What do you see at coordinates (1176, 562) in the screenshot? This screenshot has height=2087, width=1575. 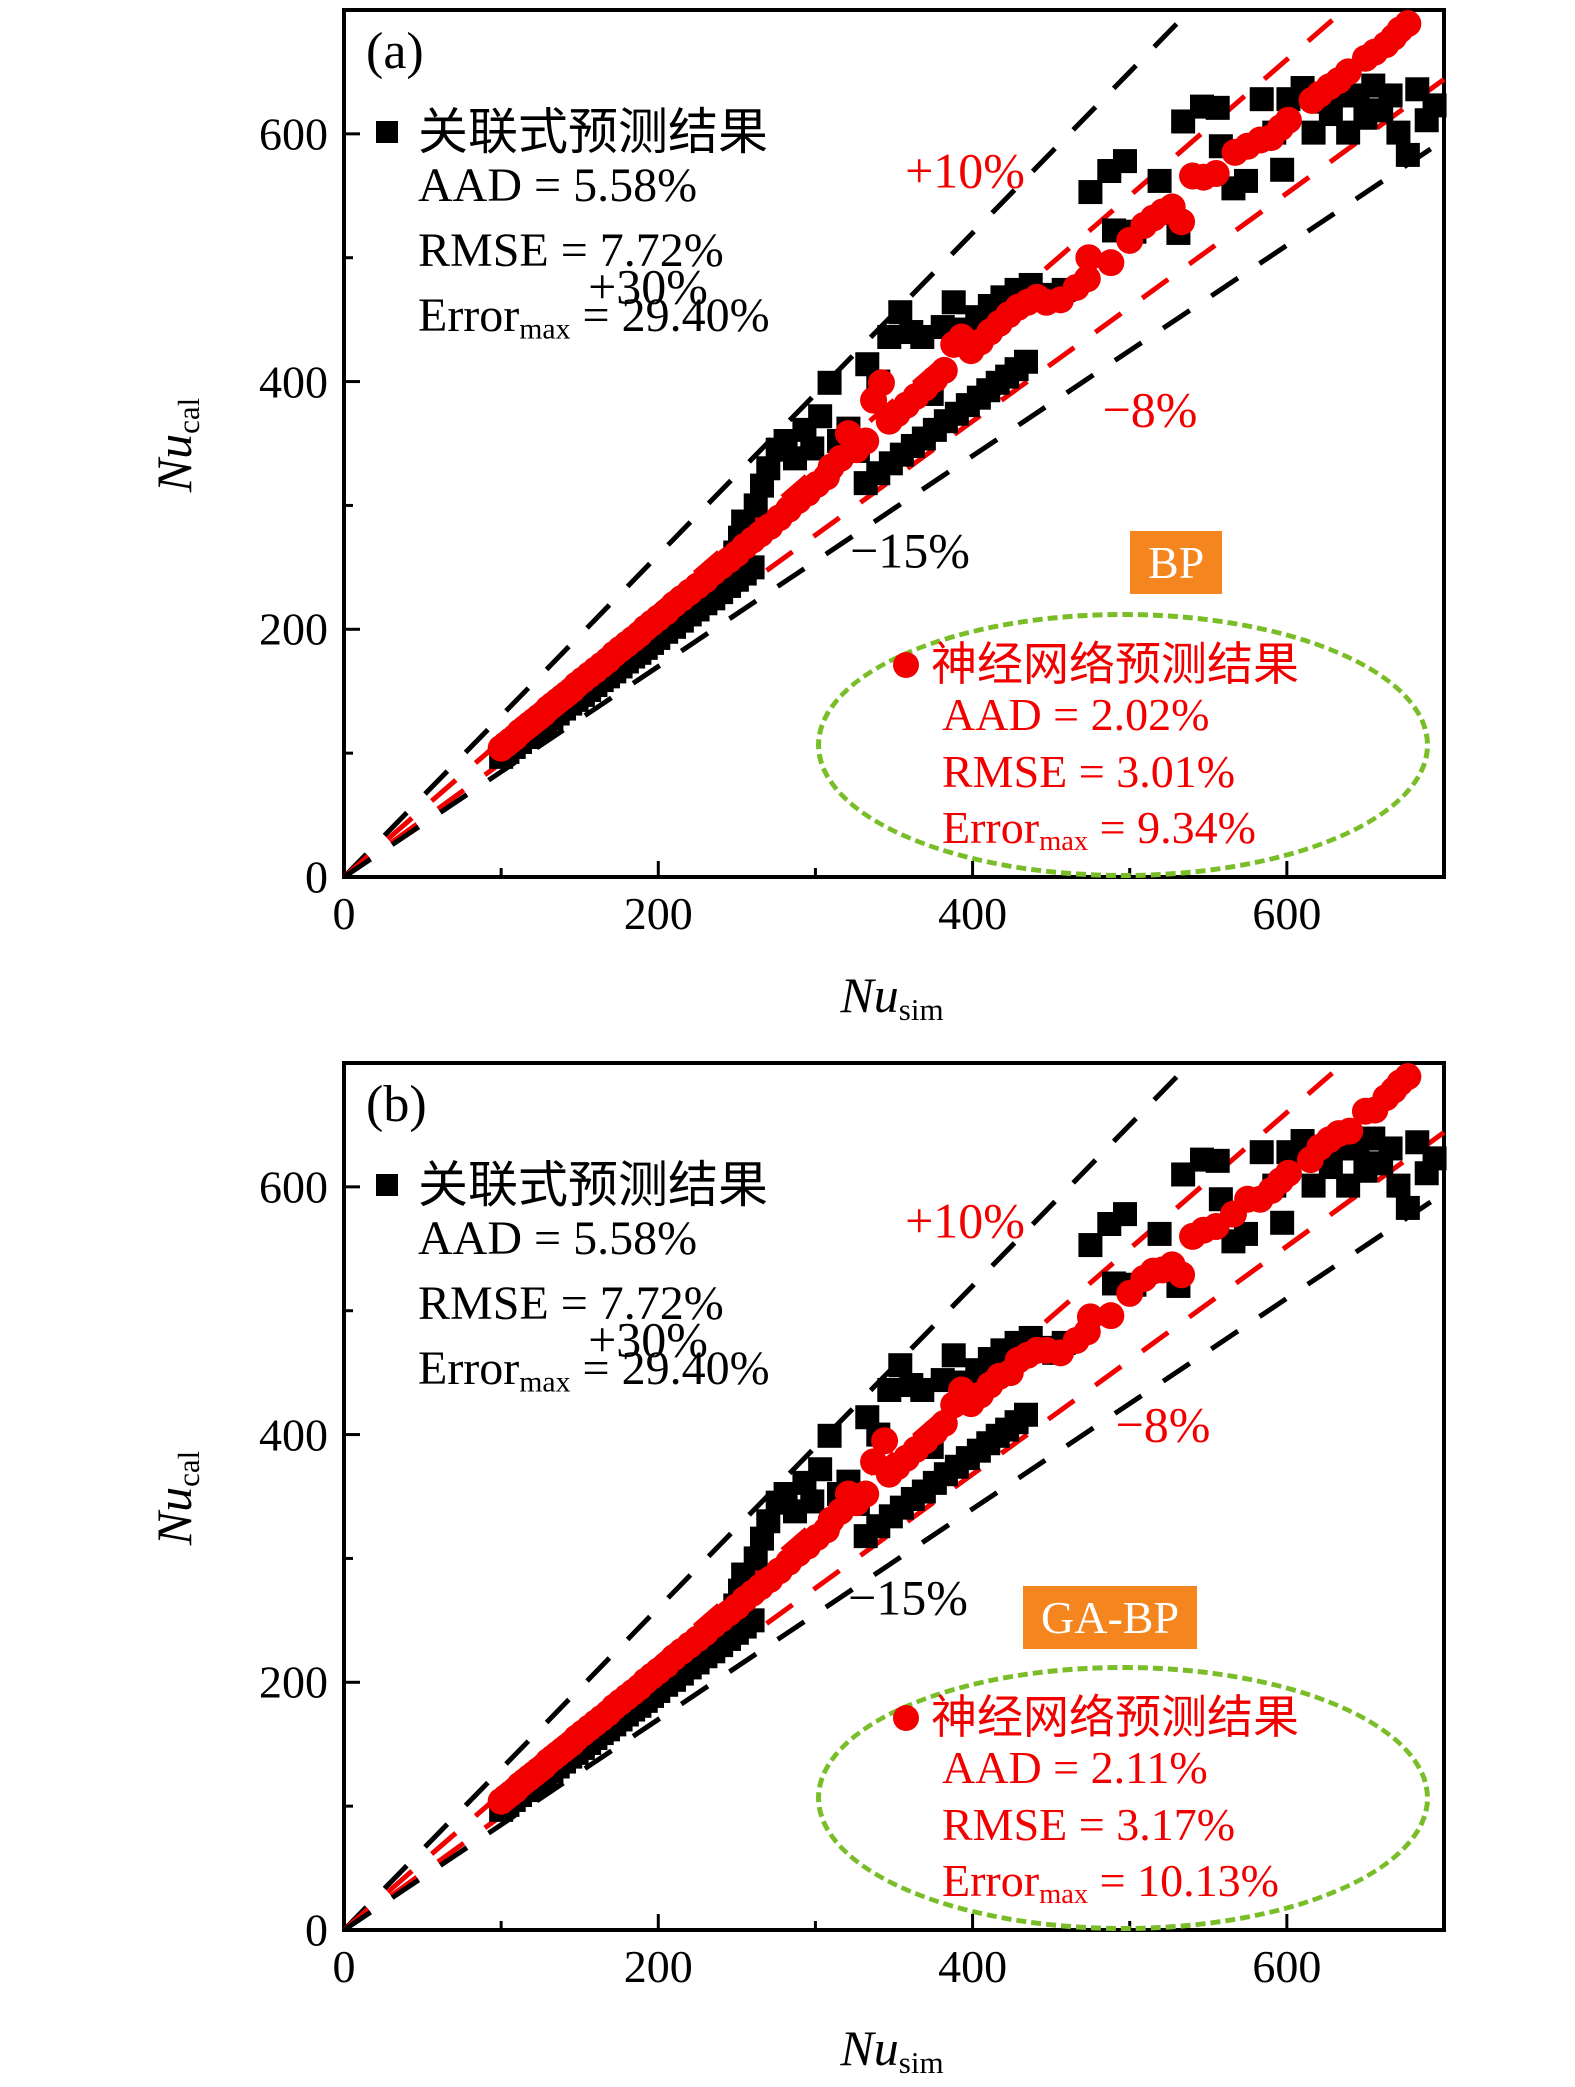 I see `model-badge: BP` at bounding box center [1176, 562].